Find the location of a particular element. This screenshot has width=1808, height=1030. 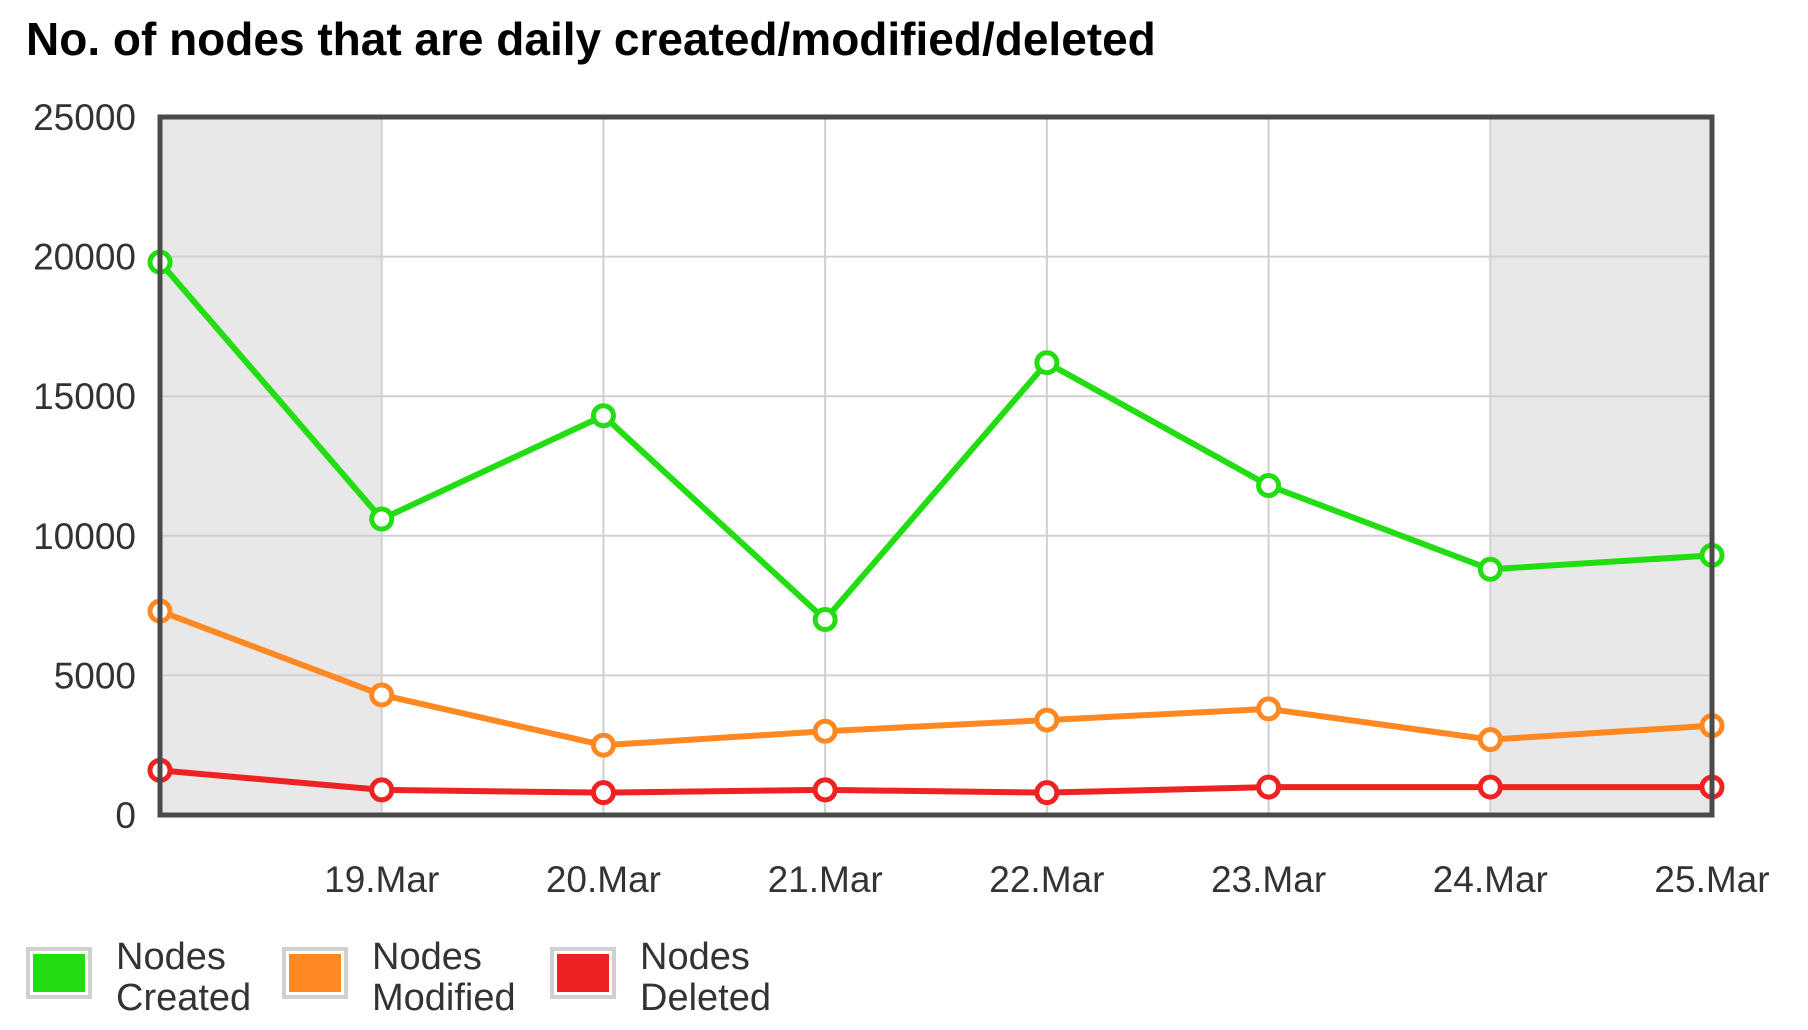

series-nodes-modified is located at coordinates (936, 678).